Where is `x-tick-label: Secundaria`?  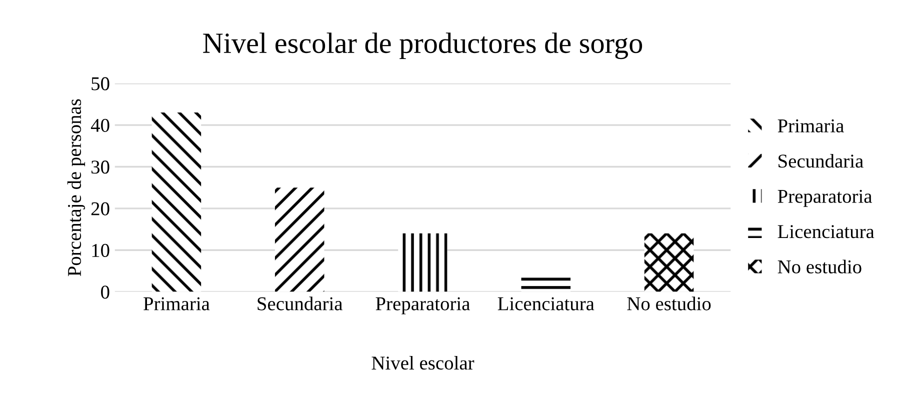 x-tick-label: Secundaria is located at coordinates (300, 303).